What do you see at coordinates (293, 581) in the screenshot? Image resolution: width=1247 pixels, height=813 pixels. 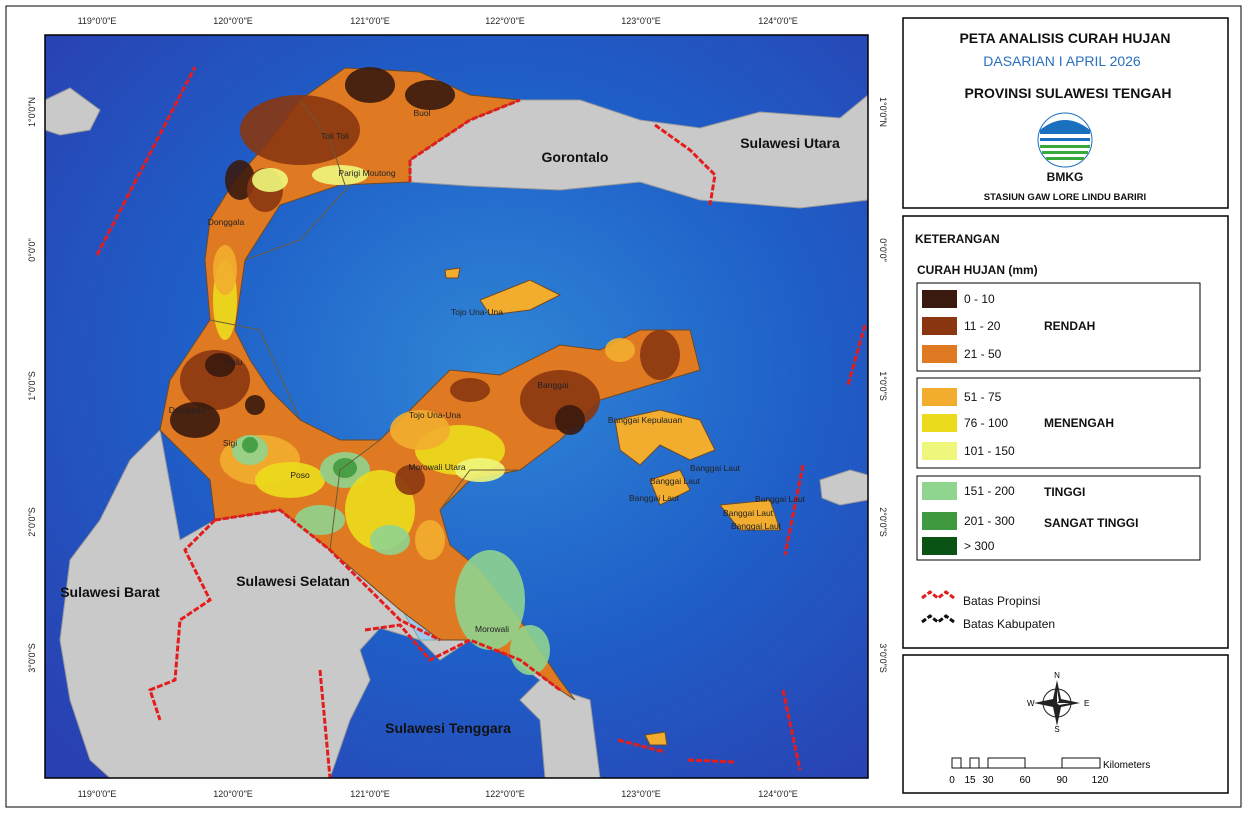 I see `region-label: Sulawesi Selatan` at bounding box center [293, 581].